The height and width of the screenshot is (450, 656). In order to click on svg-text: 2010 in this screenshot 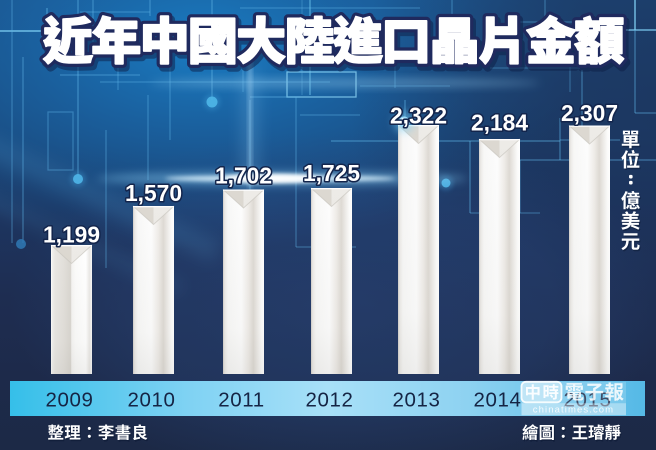, I will do `click(151, 399)`.